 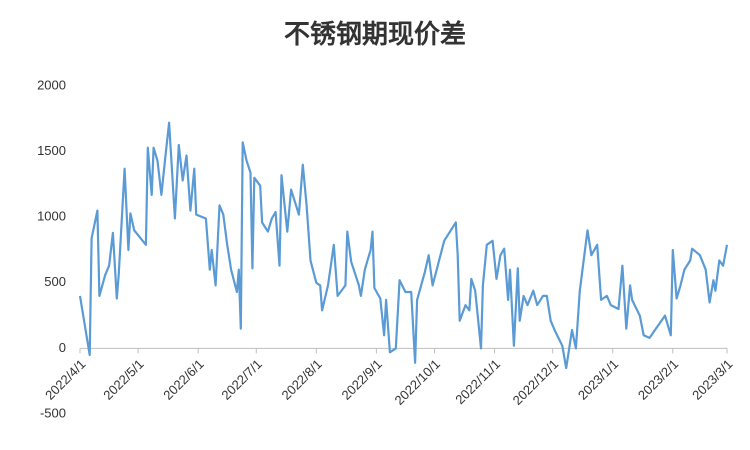 What do you see at coordinates (183, 379) in the screenshot?
I see `x-tick-label: 2022/6/1` at bounding box center [183, 379].